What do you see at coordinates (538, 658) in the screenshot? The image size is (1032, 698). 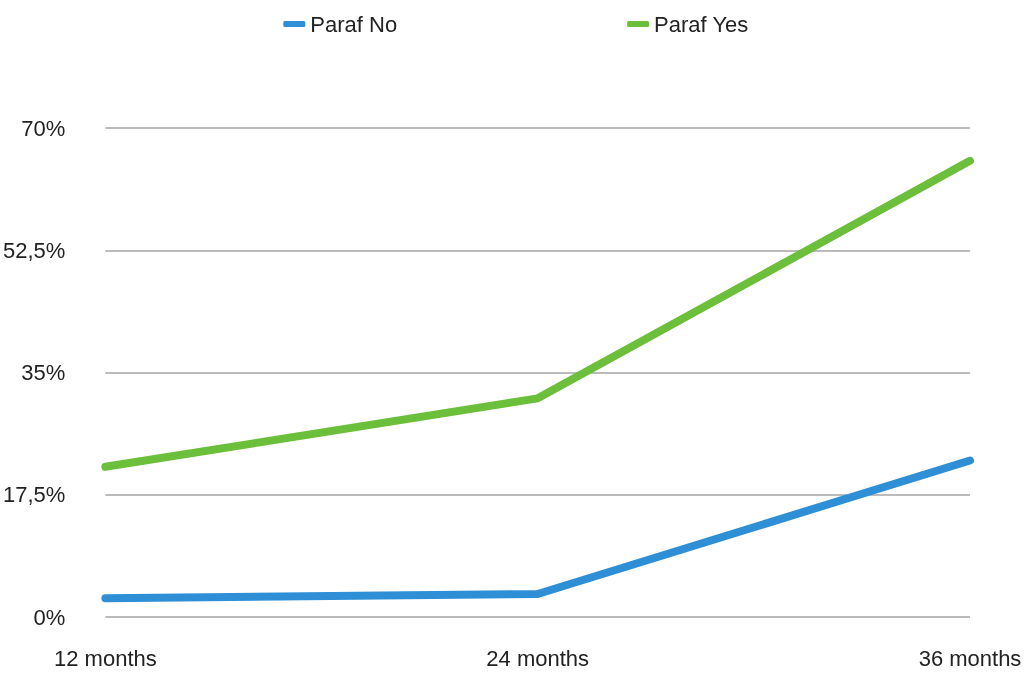 I see `x-tick-label: 24 months` at bounding box center [538, 658].